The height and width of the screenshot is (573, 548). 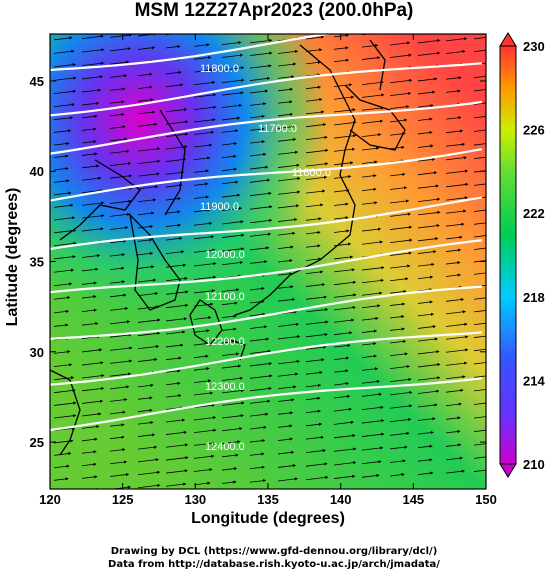 I want to click on colorbar-tick-label: 210, so click(x=534, y=464).